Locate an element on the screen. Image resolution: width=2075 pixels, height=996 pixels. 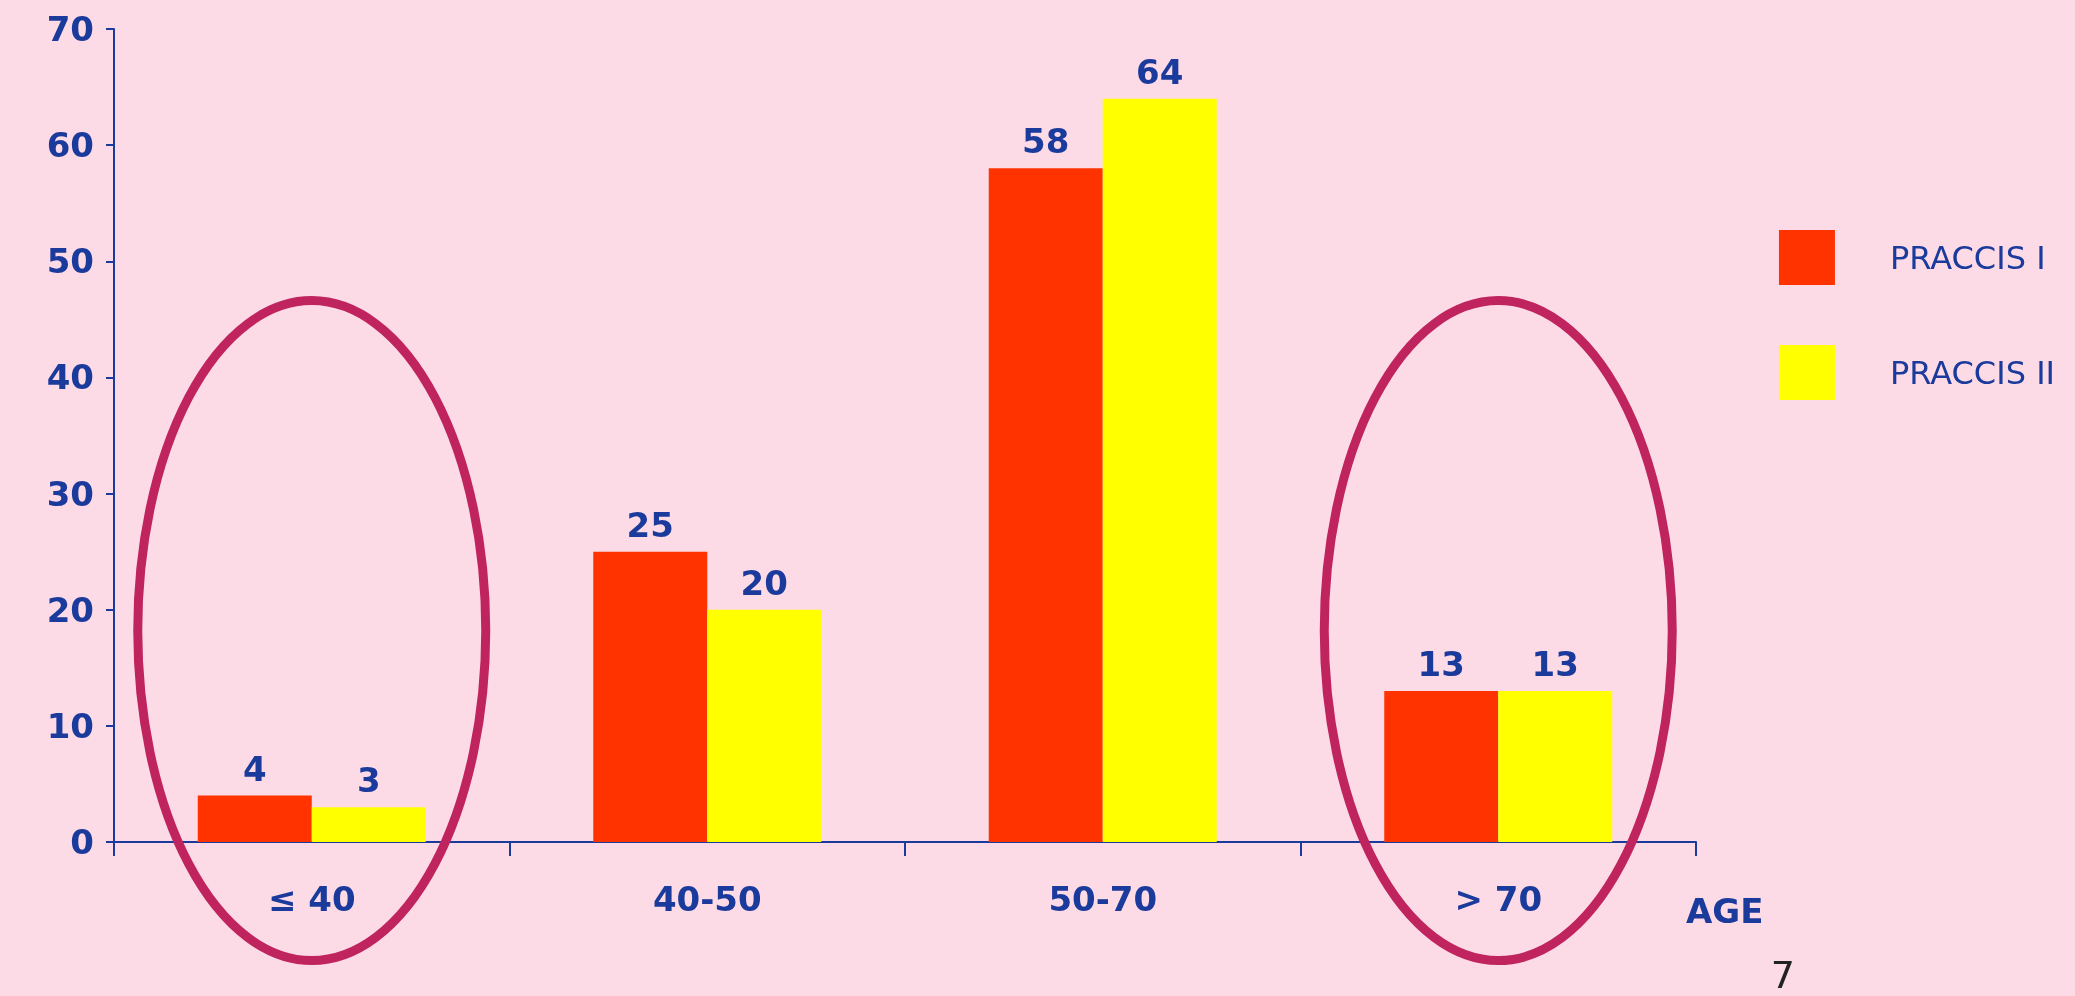
data-label: 64 is located at coordinates (1160, 71).